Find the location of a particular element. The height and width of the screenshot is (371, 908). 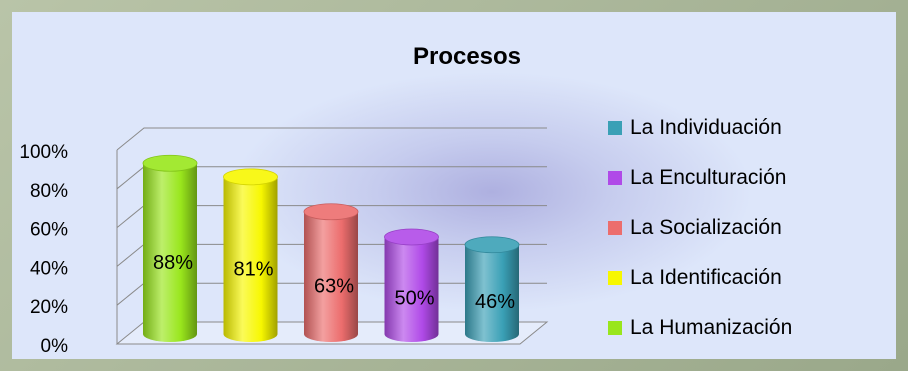

bar-la-identificacion is located at coordinates (250, 255).